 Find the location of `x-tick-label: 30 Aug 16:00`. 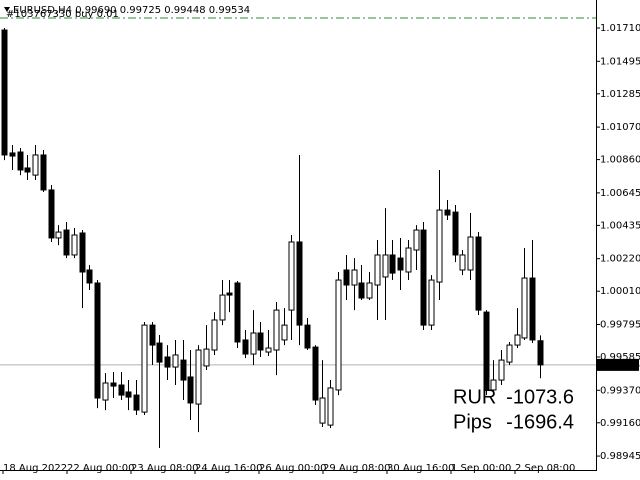

x-tick-label: 30 Aug 16:00 is located at coordinates (420, 468).